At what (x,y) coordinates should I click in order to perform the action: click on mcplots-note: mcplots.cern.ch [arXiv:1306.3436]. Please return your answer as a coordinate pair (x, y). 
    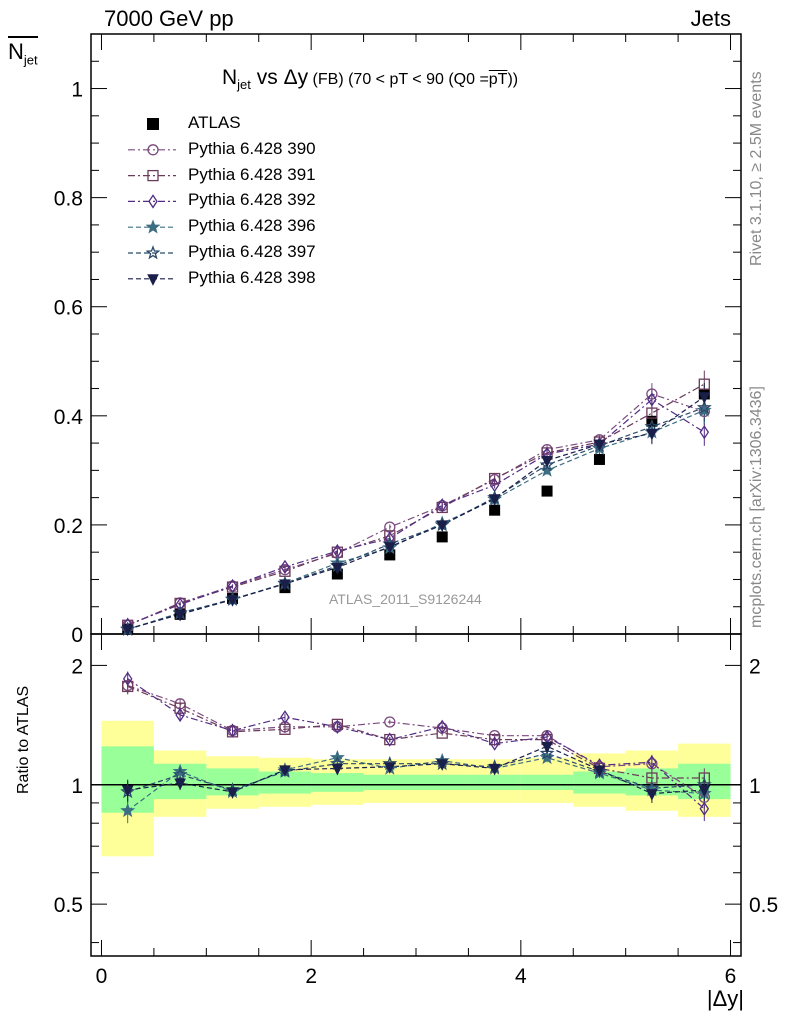
    Looking at the image, I should click on (756, 507).